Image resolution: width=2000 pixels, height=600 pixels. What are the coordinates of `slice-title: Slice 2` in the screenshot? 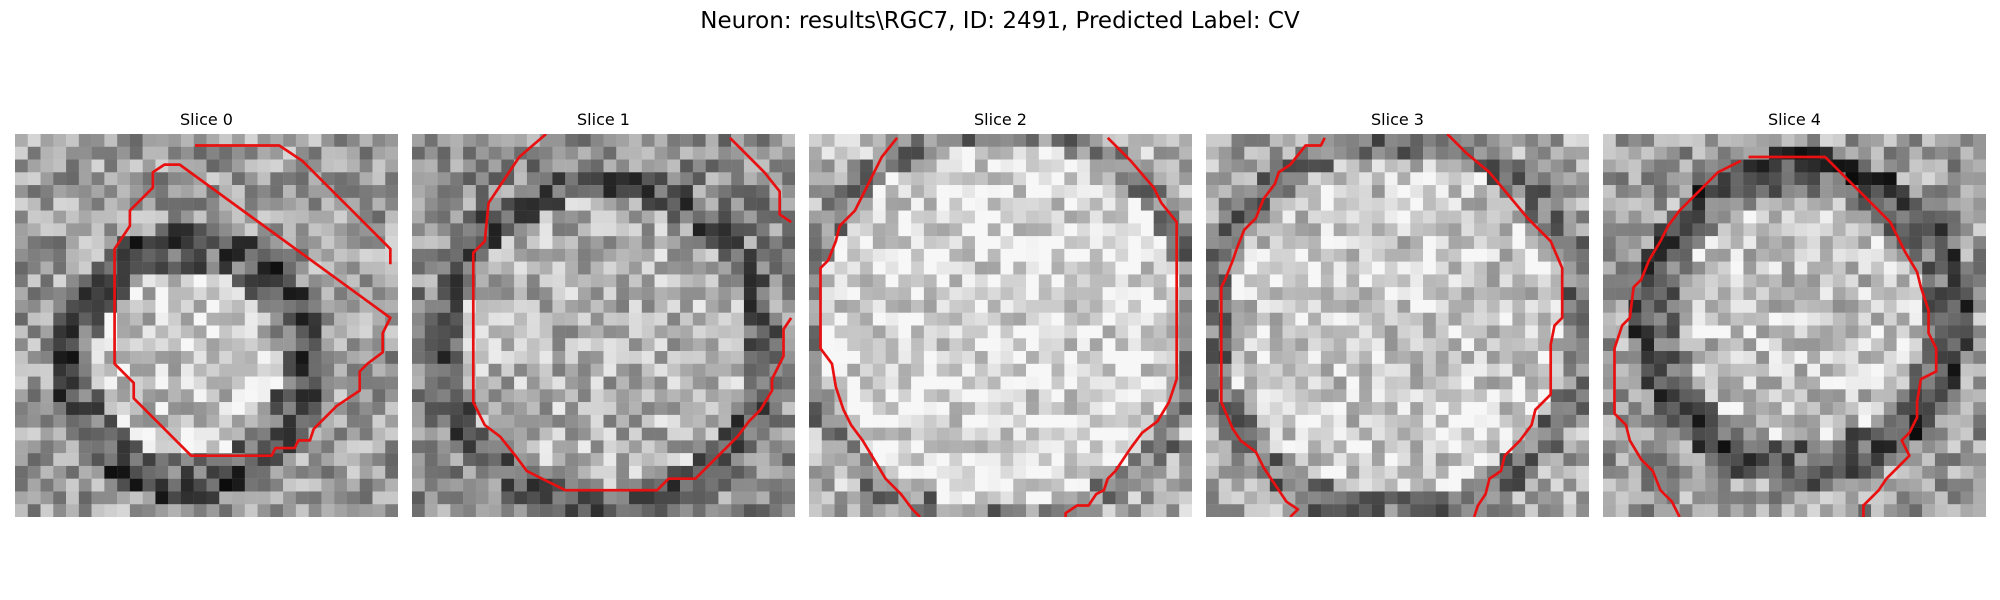 It's located at (1000, 119).